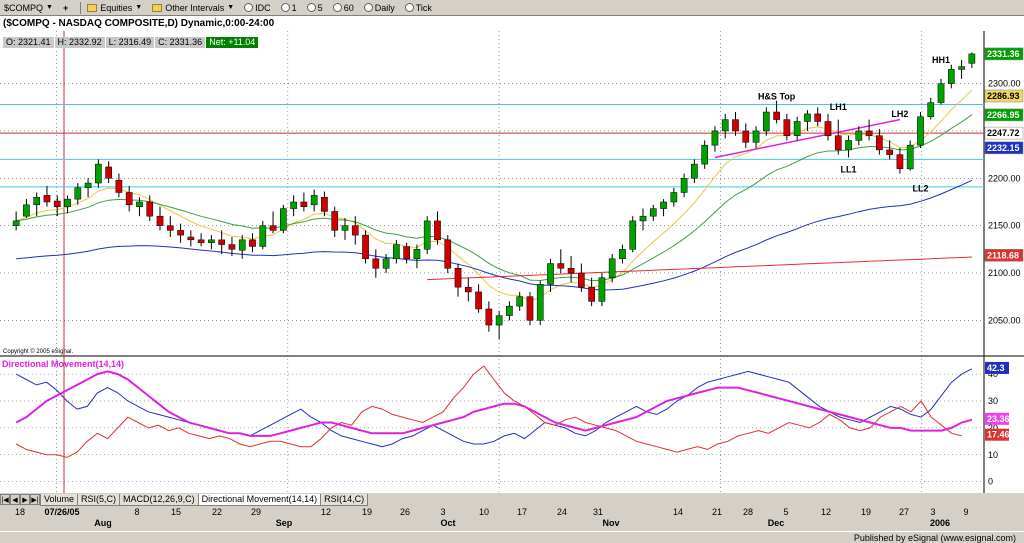  I want to click on tab-next-icon: ▶, so click(25, 499).